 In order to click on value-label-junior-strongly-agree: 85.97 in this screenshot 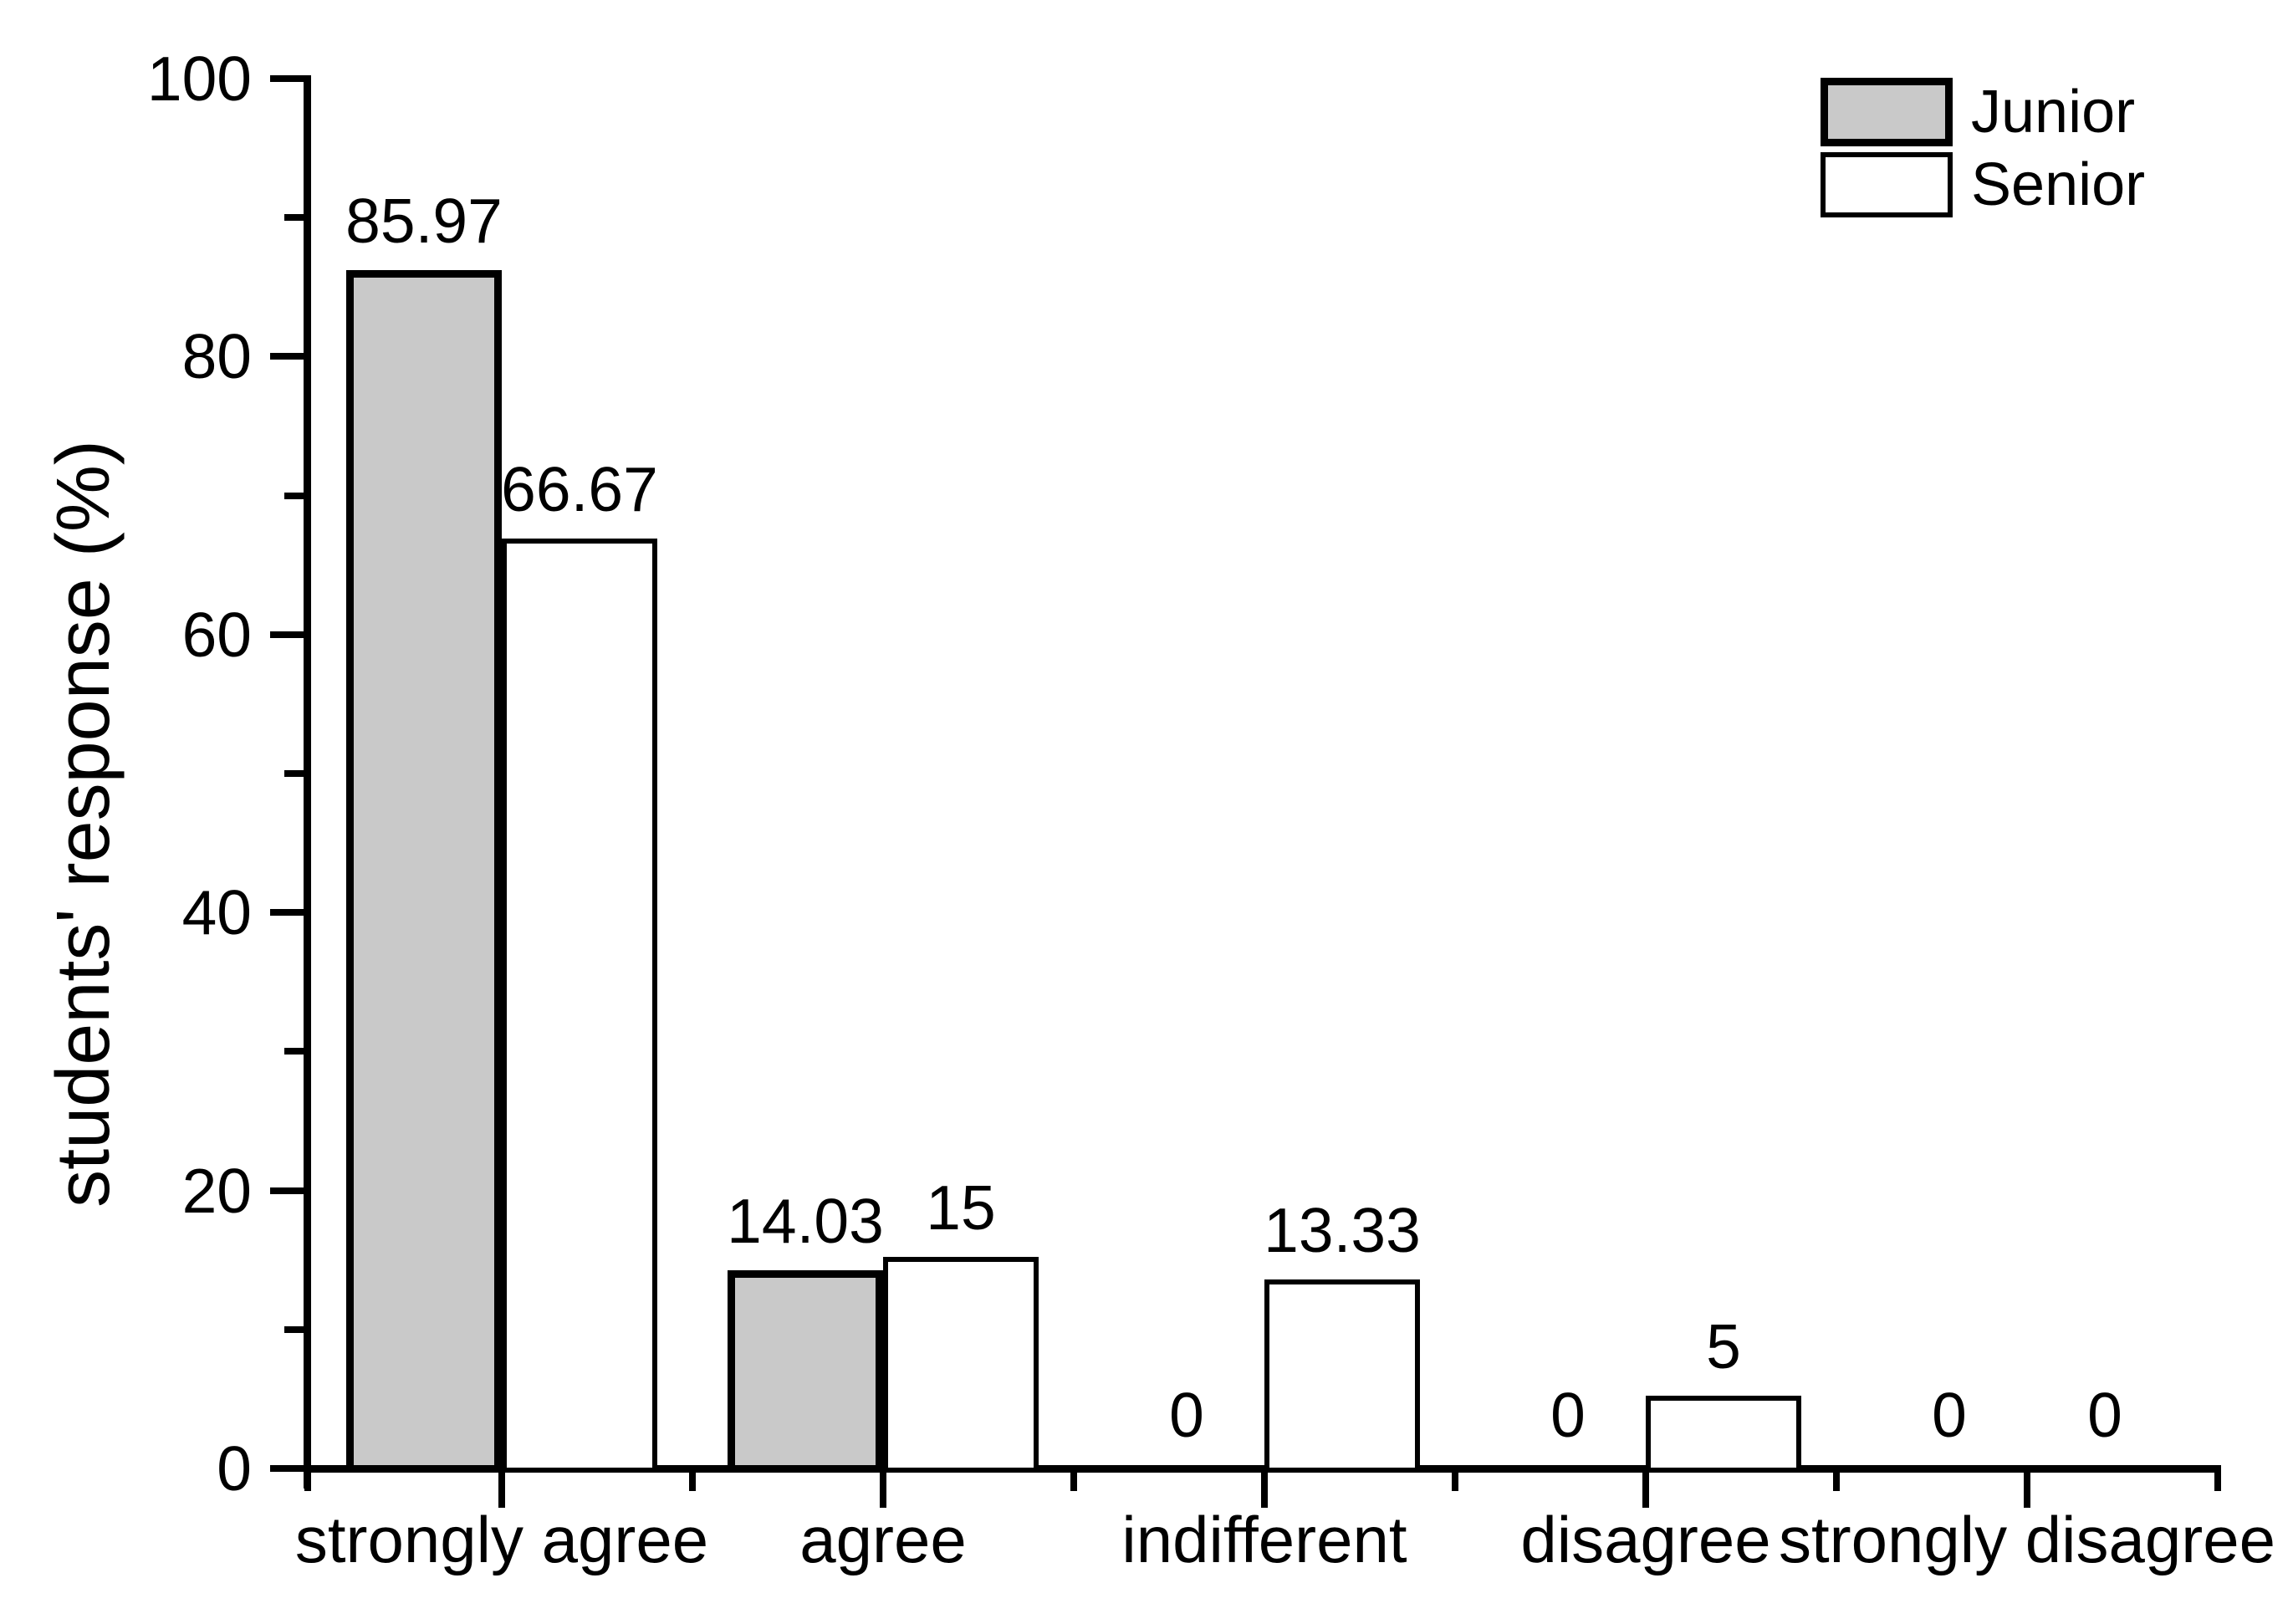, I will do `click(424, 221)`.